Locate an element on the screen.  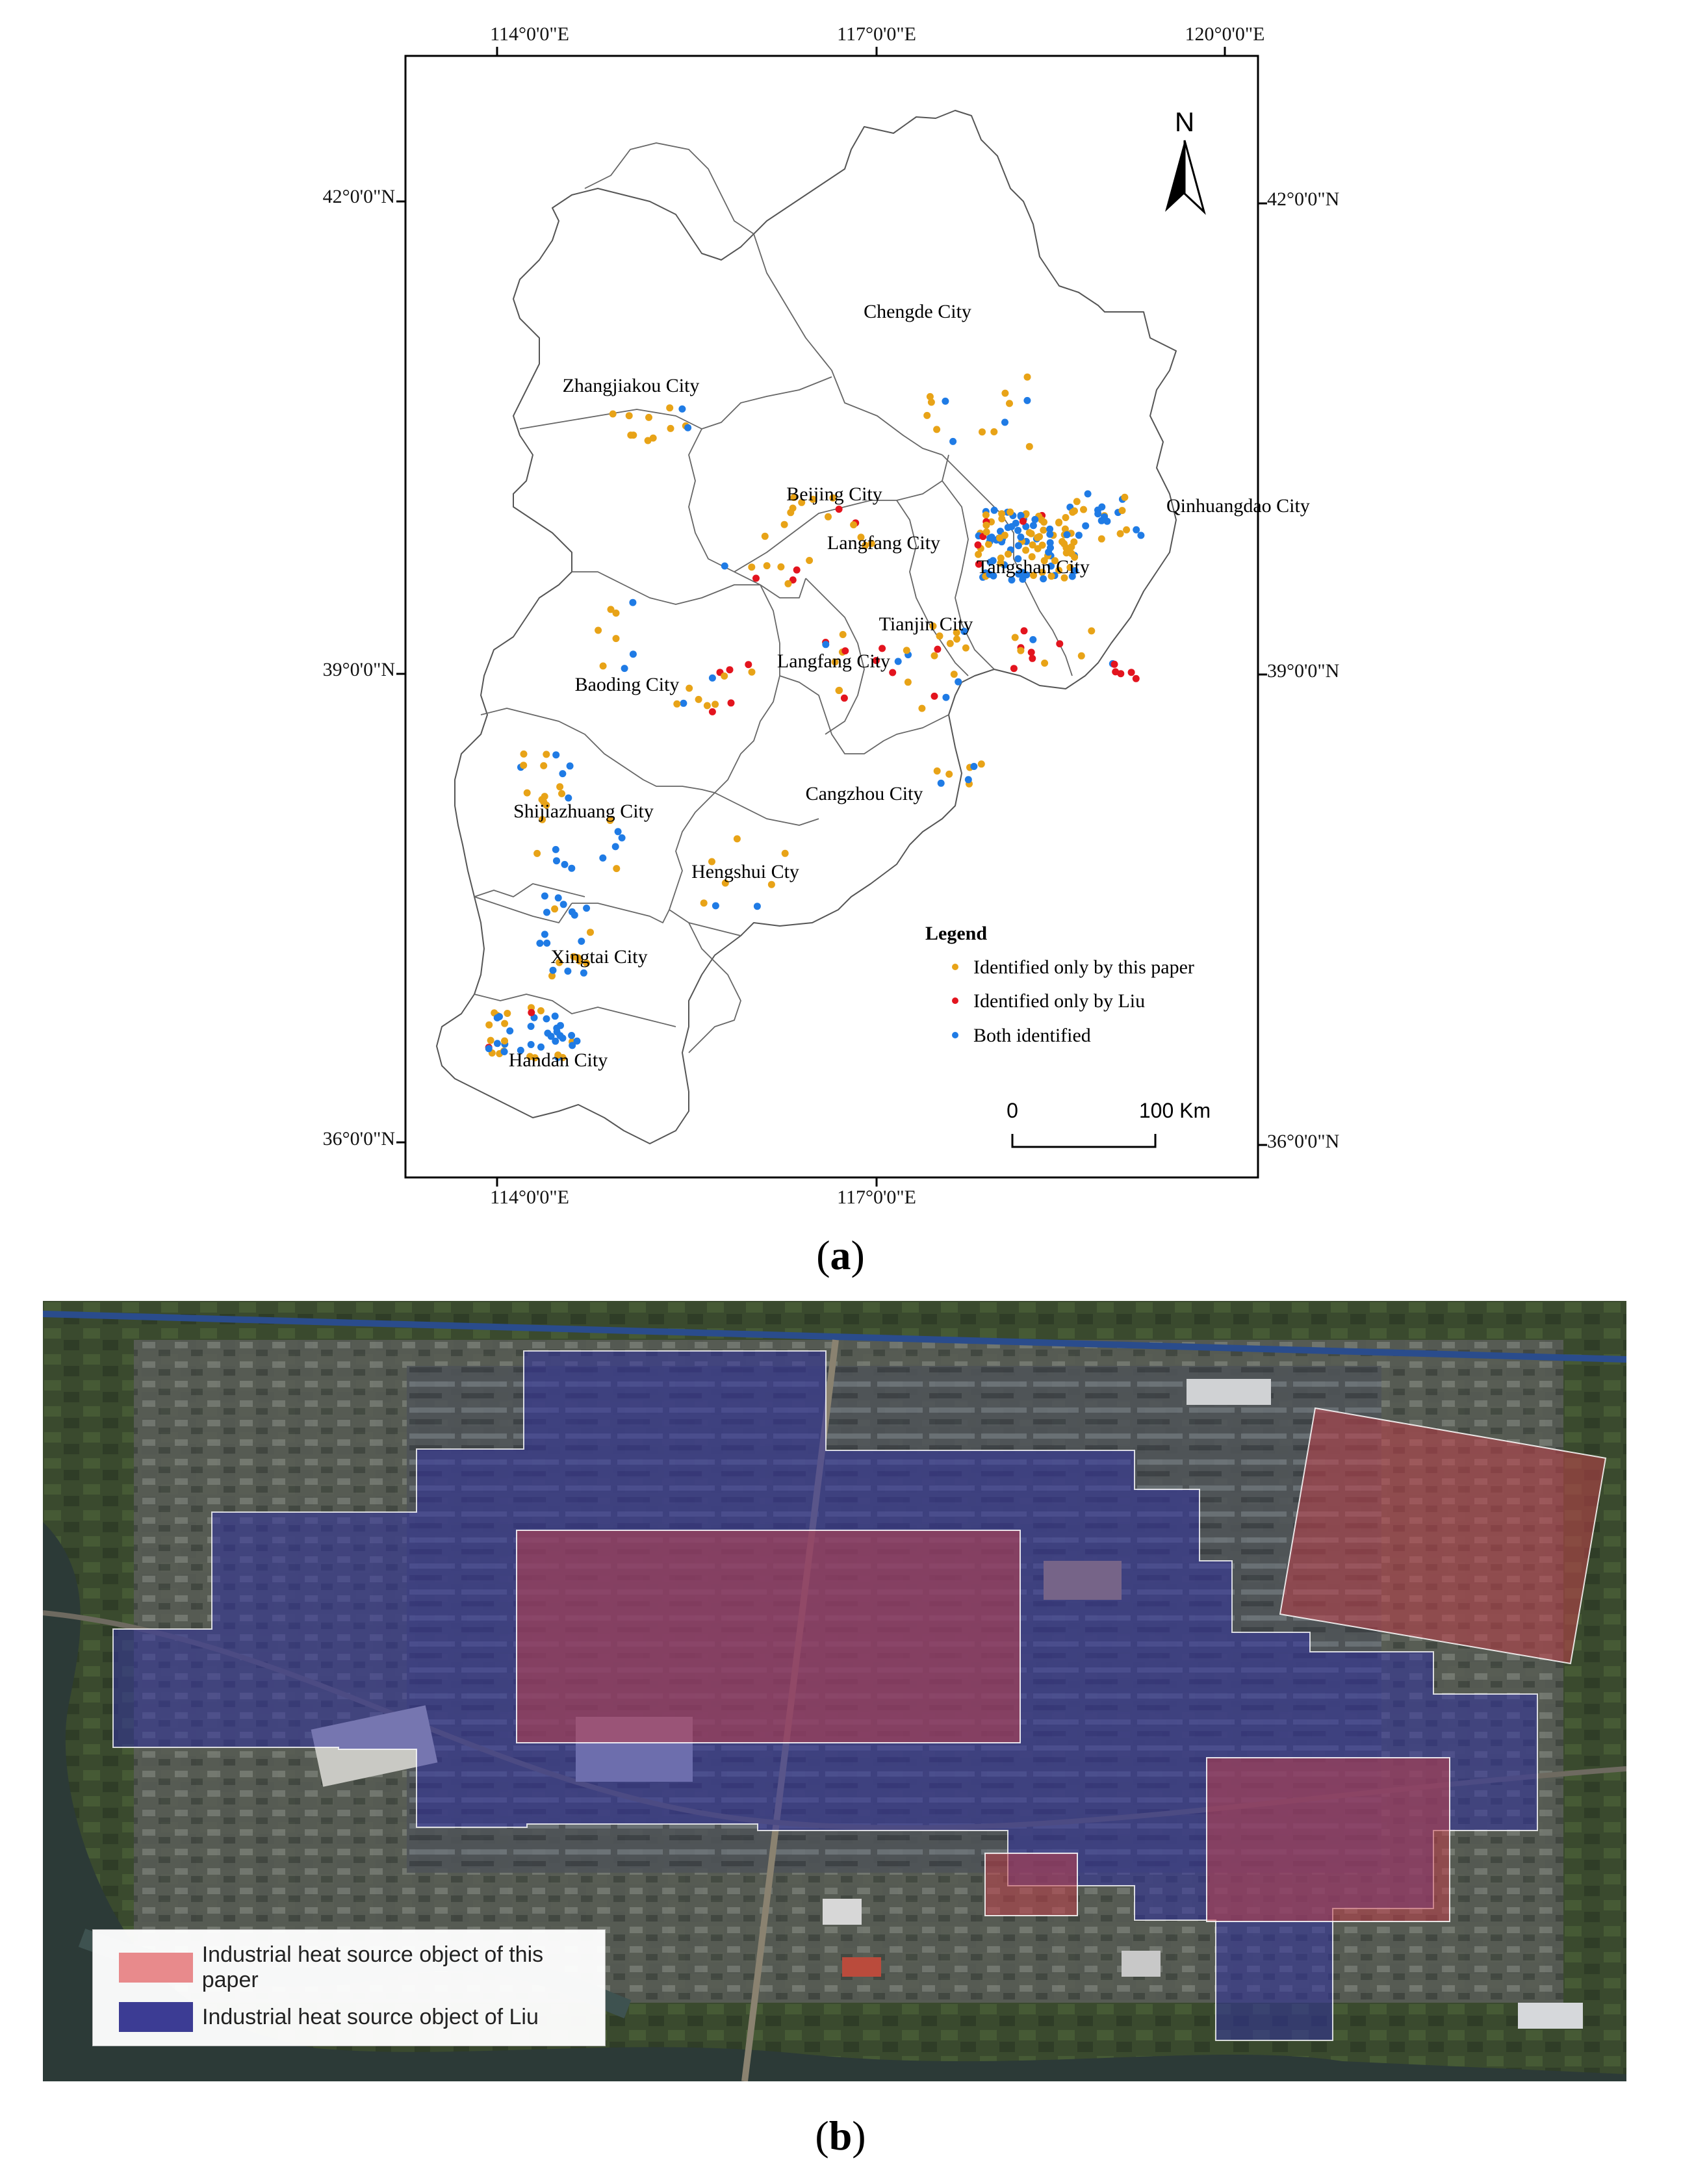
lat-label-left-39: 39°0'0"N is located at coordinates (359, 669).